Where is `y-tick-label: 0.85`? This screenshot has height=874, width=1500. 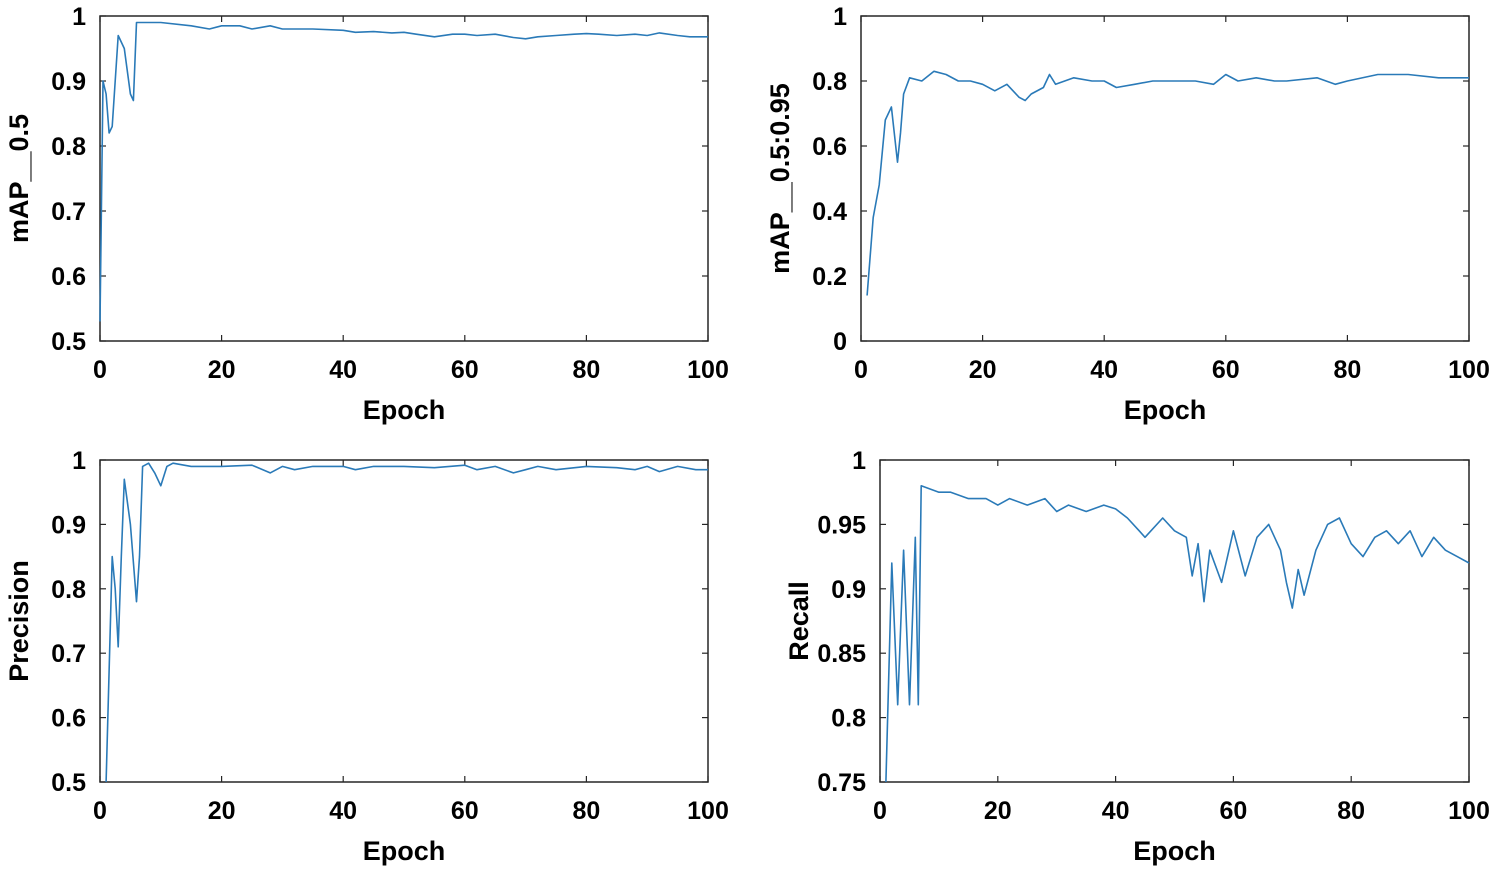 y-tick-label: 0.85 is located at coordinates (841, 654).